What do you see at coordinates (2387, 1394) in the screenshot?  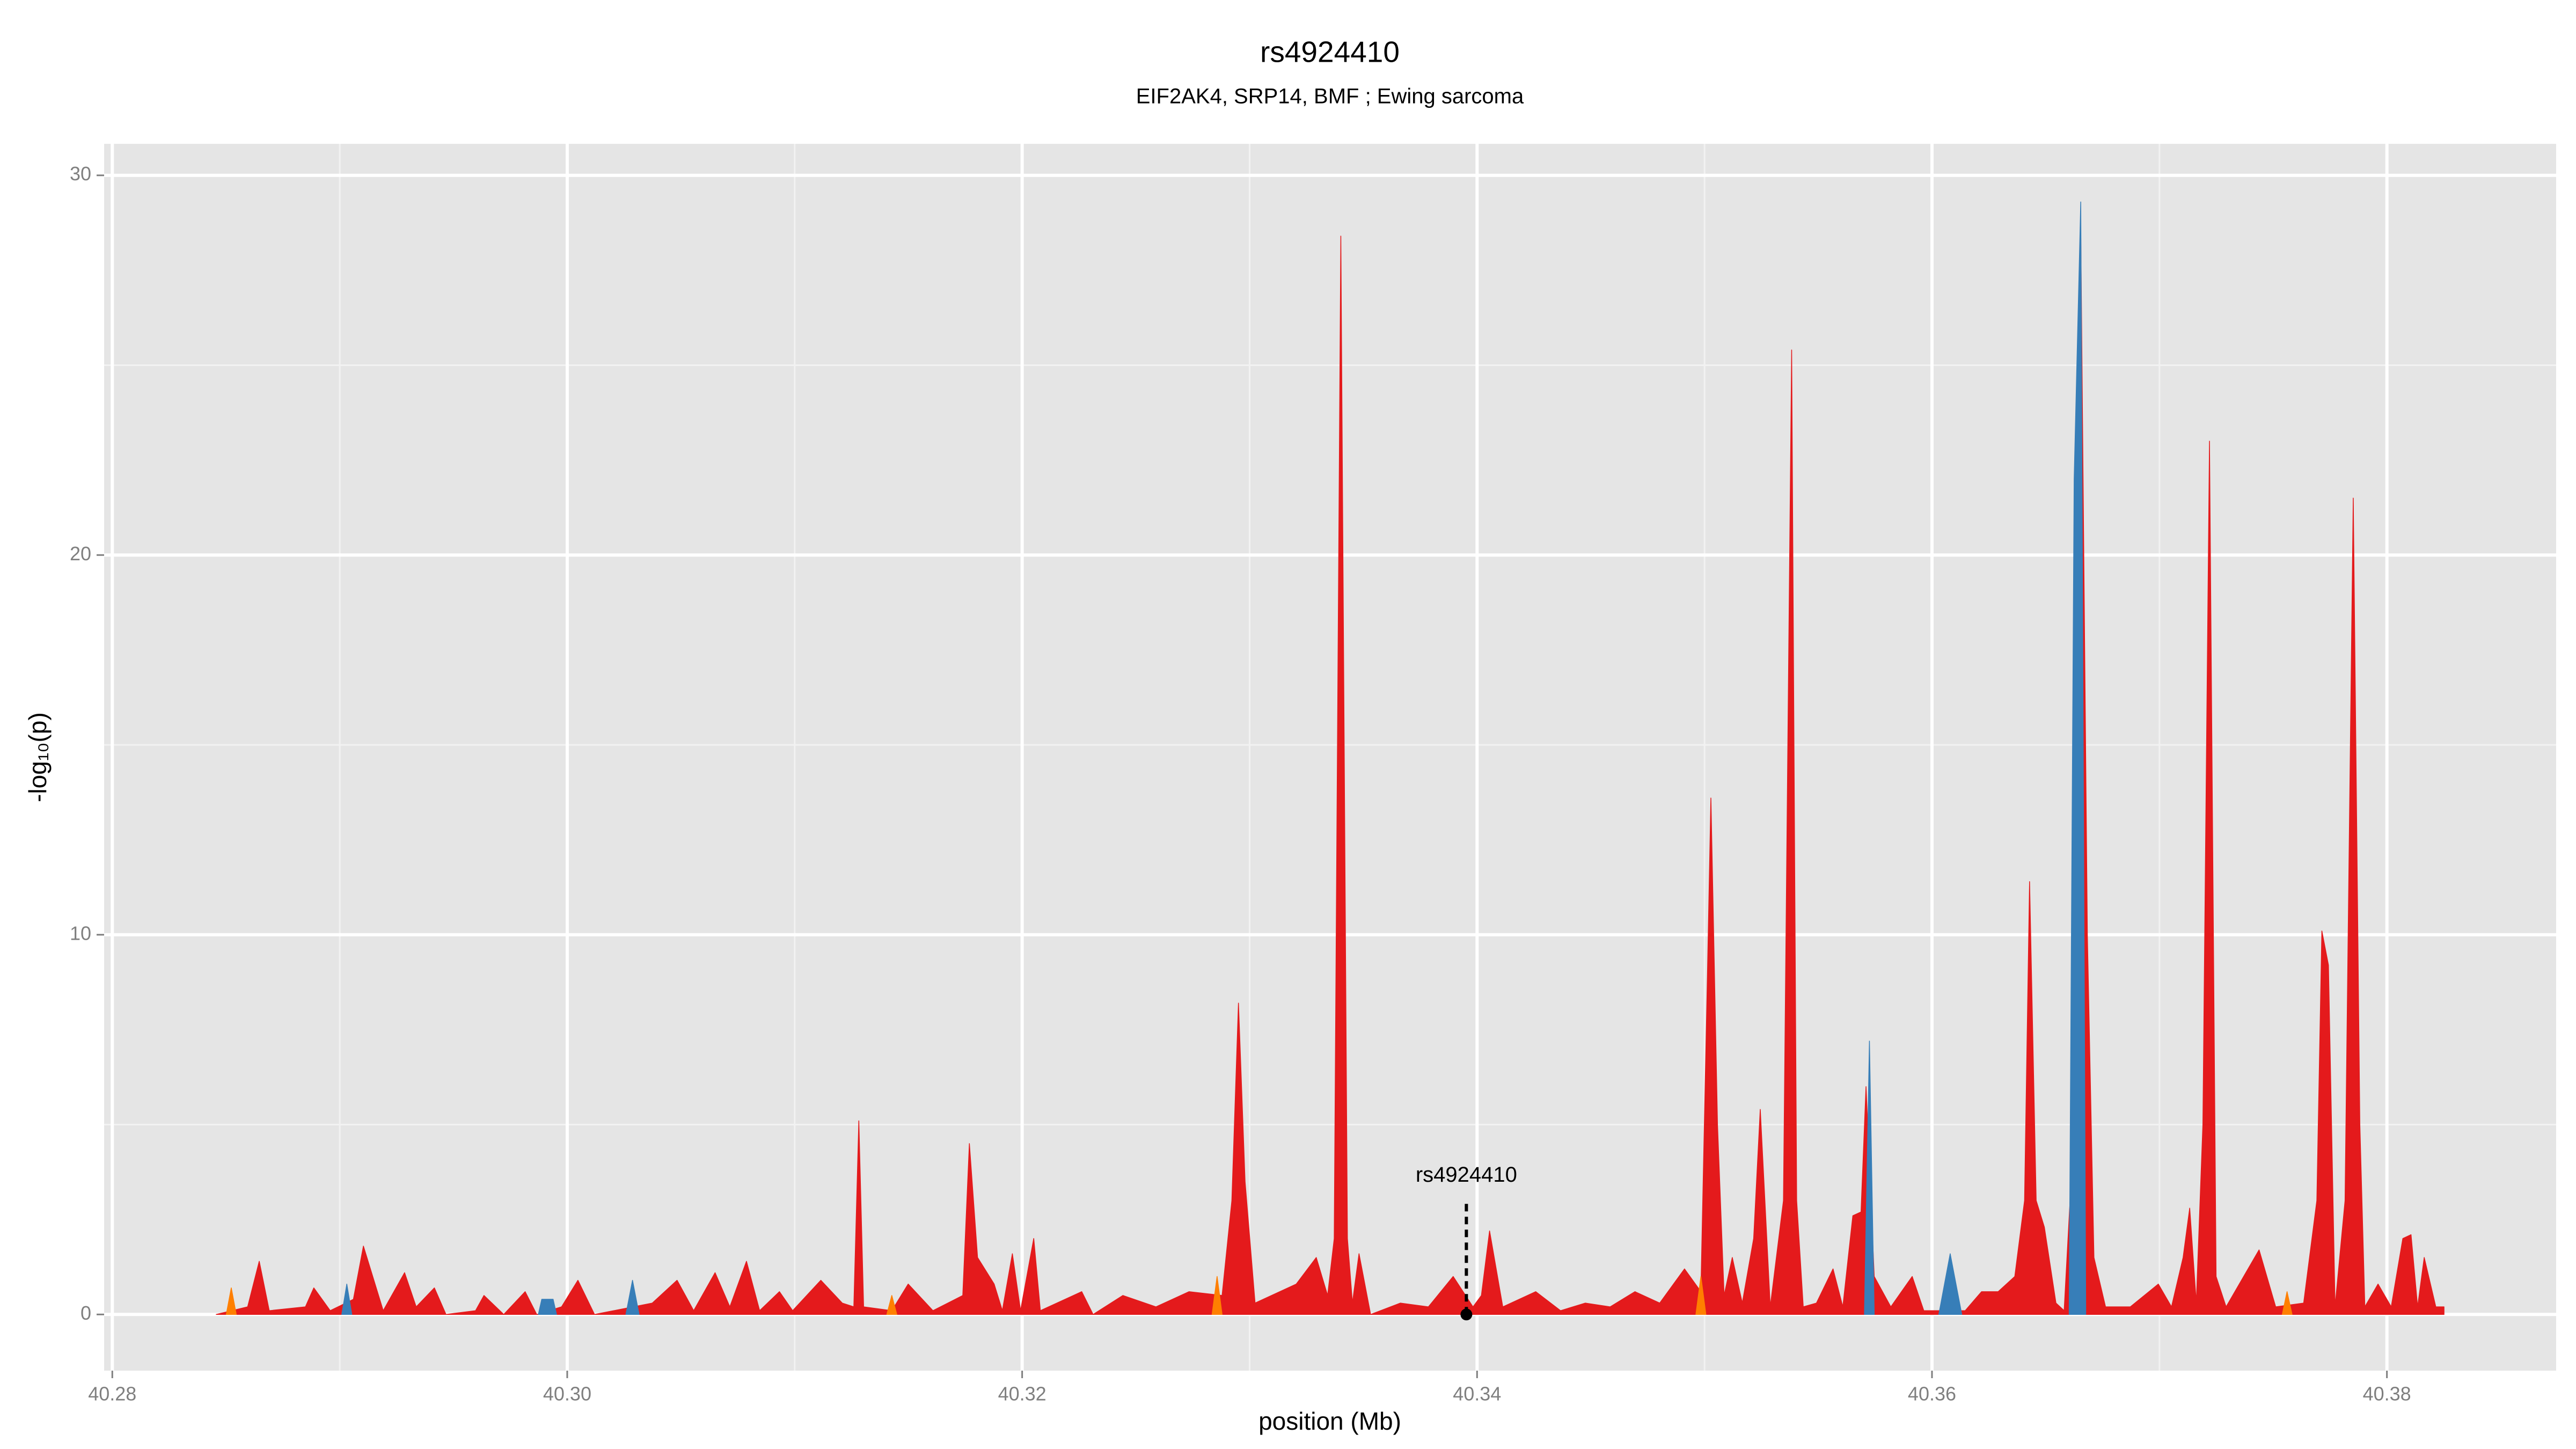 I see `x-tick-label: 40.38` at bounding box center [2387, 1394].